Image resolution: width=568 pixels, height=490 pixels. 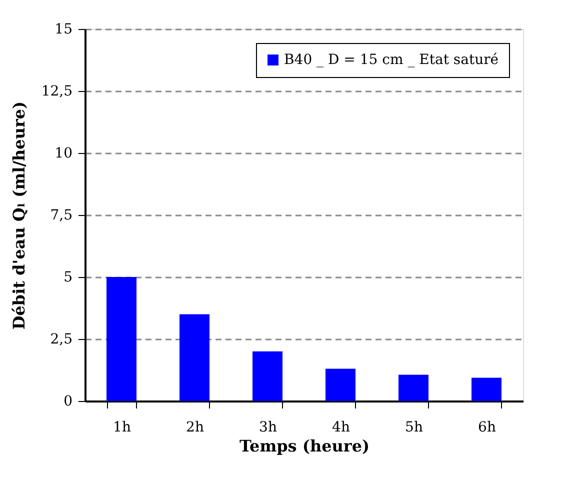 I want to click on x-tick-label: 3h, so click(x=268, y=428).